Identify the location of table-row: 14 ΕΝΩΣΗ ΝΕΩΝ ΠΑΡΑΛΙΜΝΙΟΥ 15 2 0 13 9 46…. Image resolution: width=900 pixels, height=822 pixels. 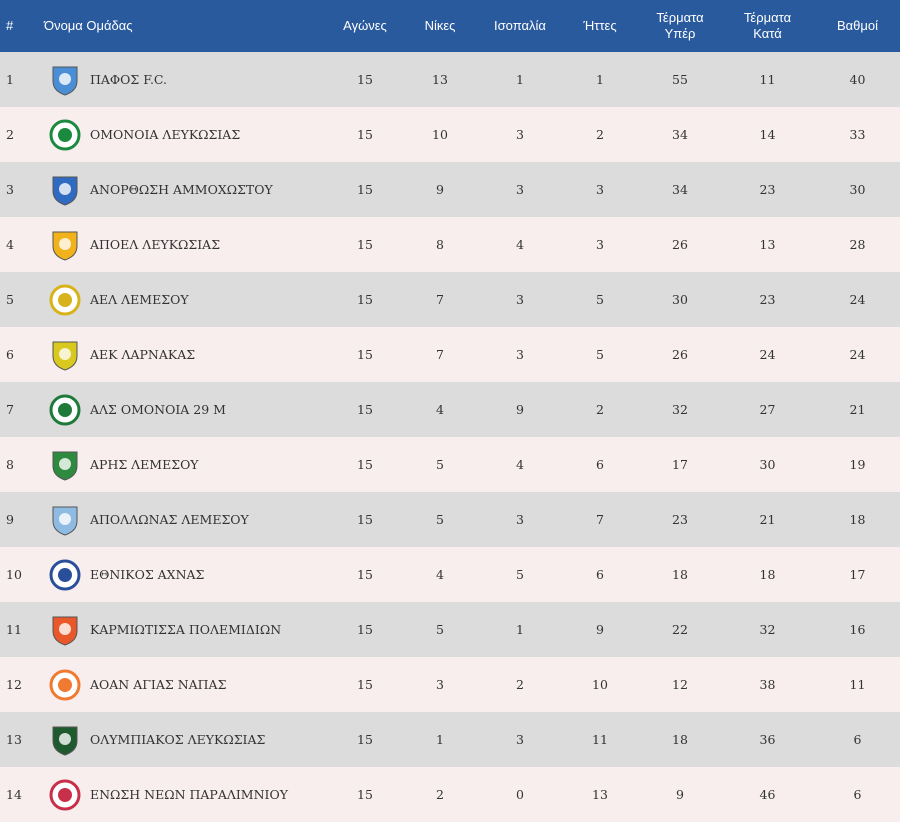
(450, 794).